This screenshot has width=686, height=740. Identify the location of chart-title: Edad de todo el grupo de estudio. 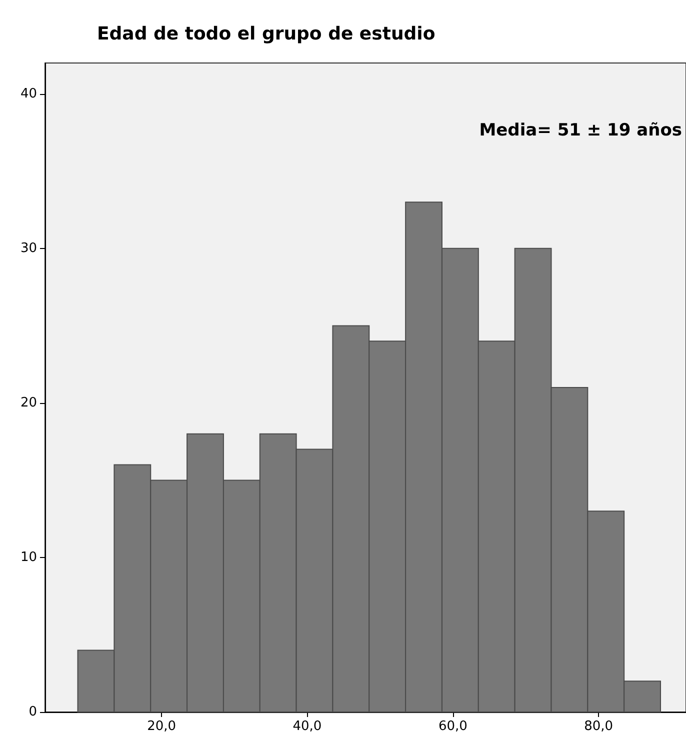
(266, 34).